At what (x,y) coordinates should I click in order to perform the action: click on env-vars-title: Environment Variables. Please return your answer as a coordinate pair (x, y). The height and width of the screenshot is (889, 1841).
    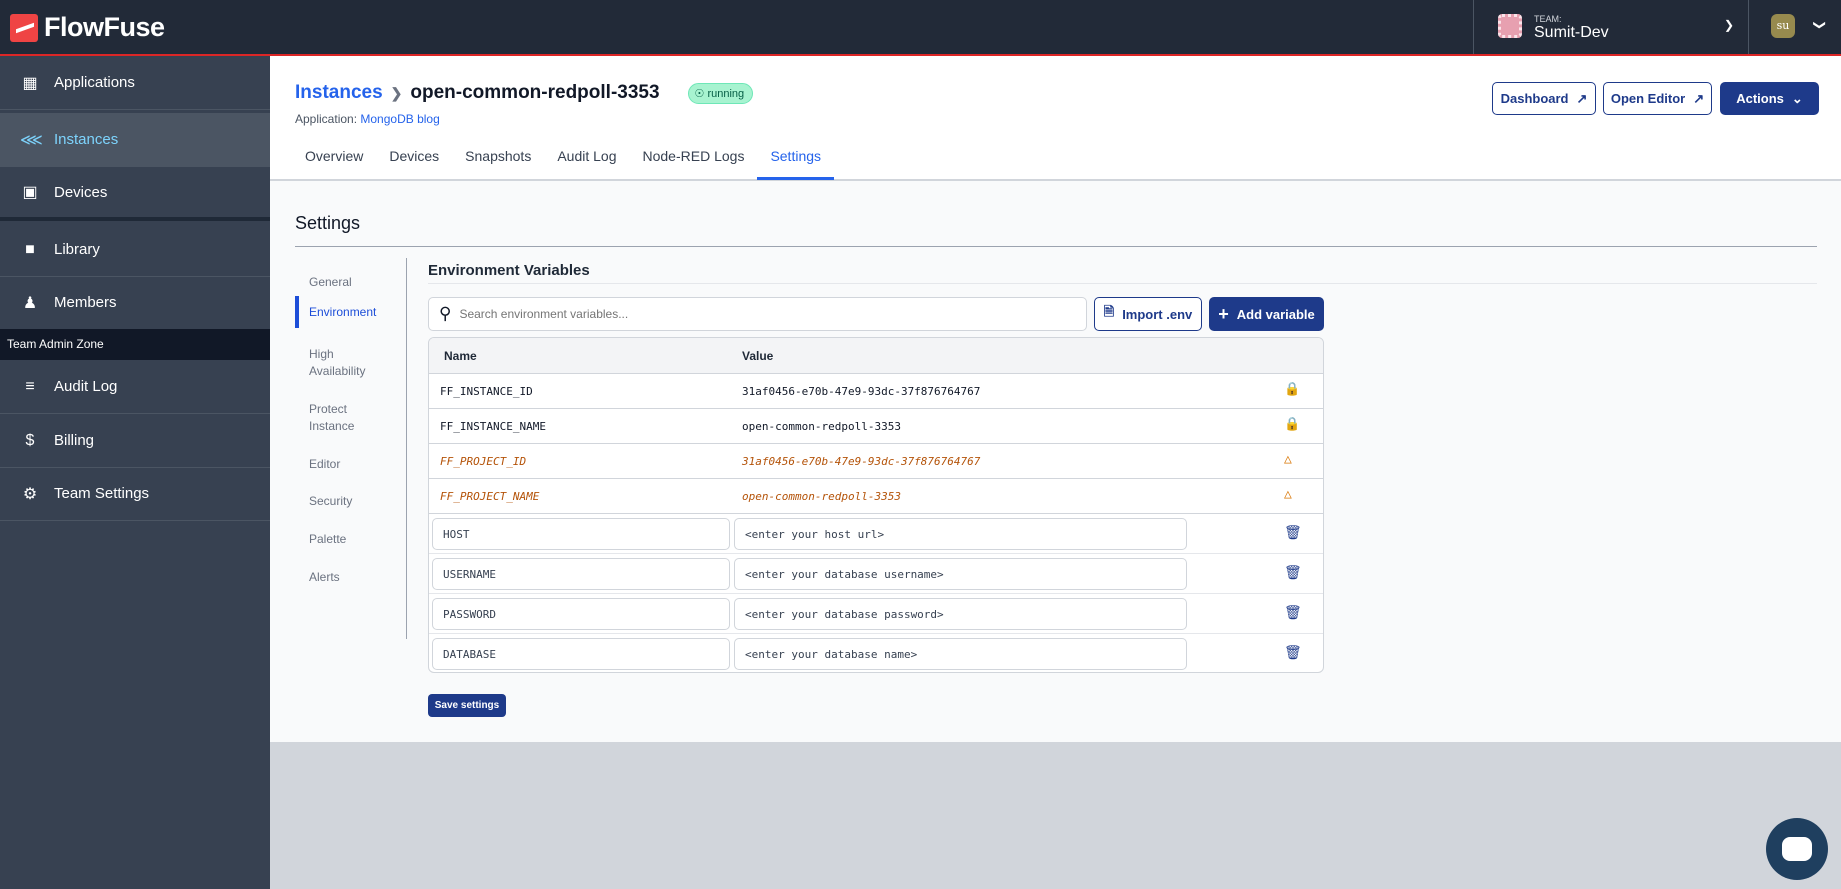
    Looking at the image, I should click on (509, 270).